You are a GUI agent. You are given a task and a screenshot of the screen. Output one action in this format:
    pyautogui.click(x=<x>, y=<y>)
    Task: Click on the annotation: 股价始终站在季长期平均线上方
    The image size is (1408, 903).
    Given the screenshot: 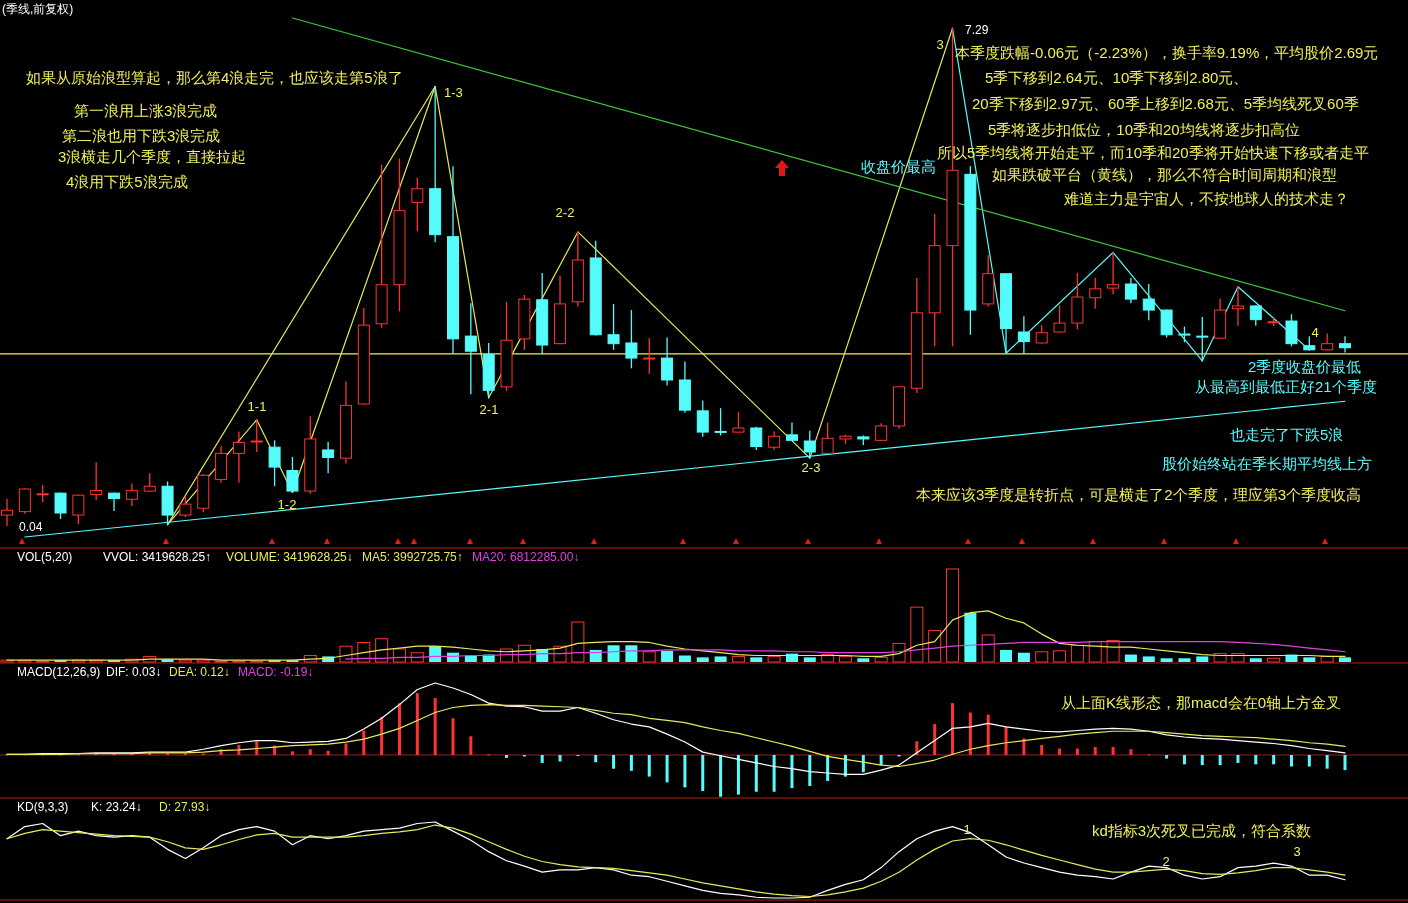 What is the action you would take?
    pyautogui.click(x=1267, y=463)
    